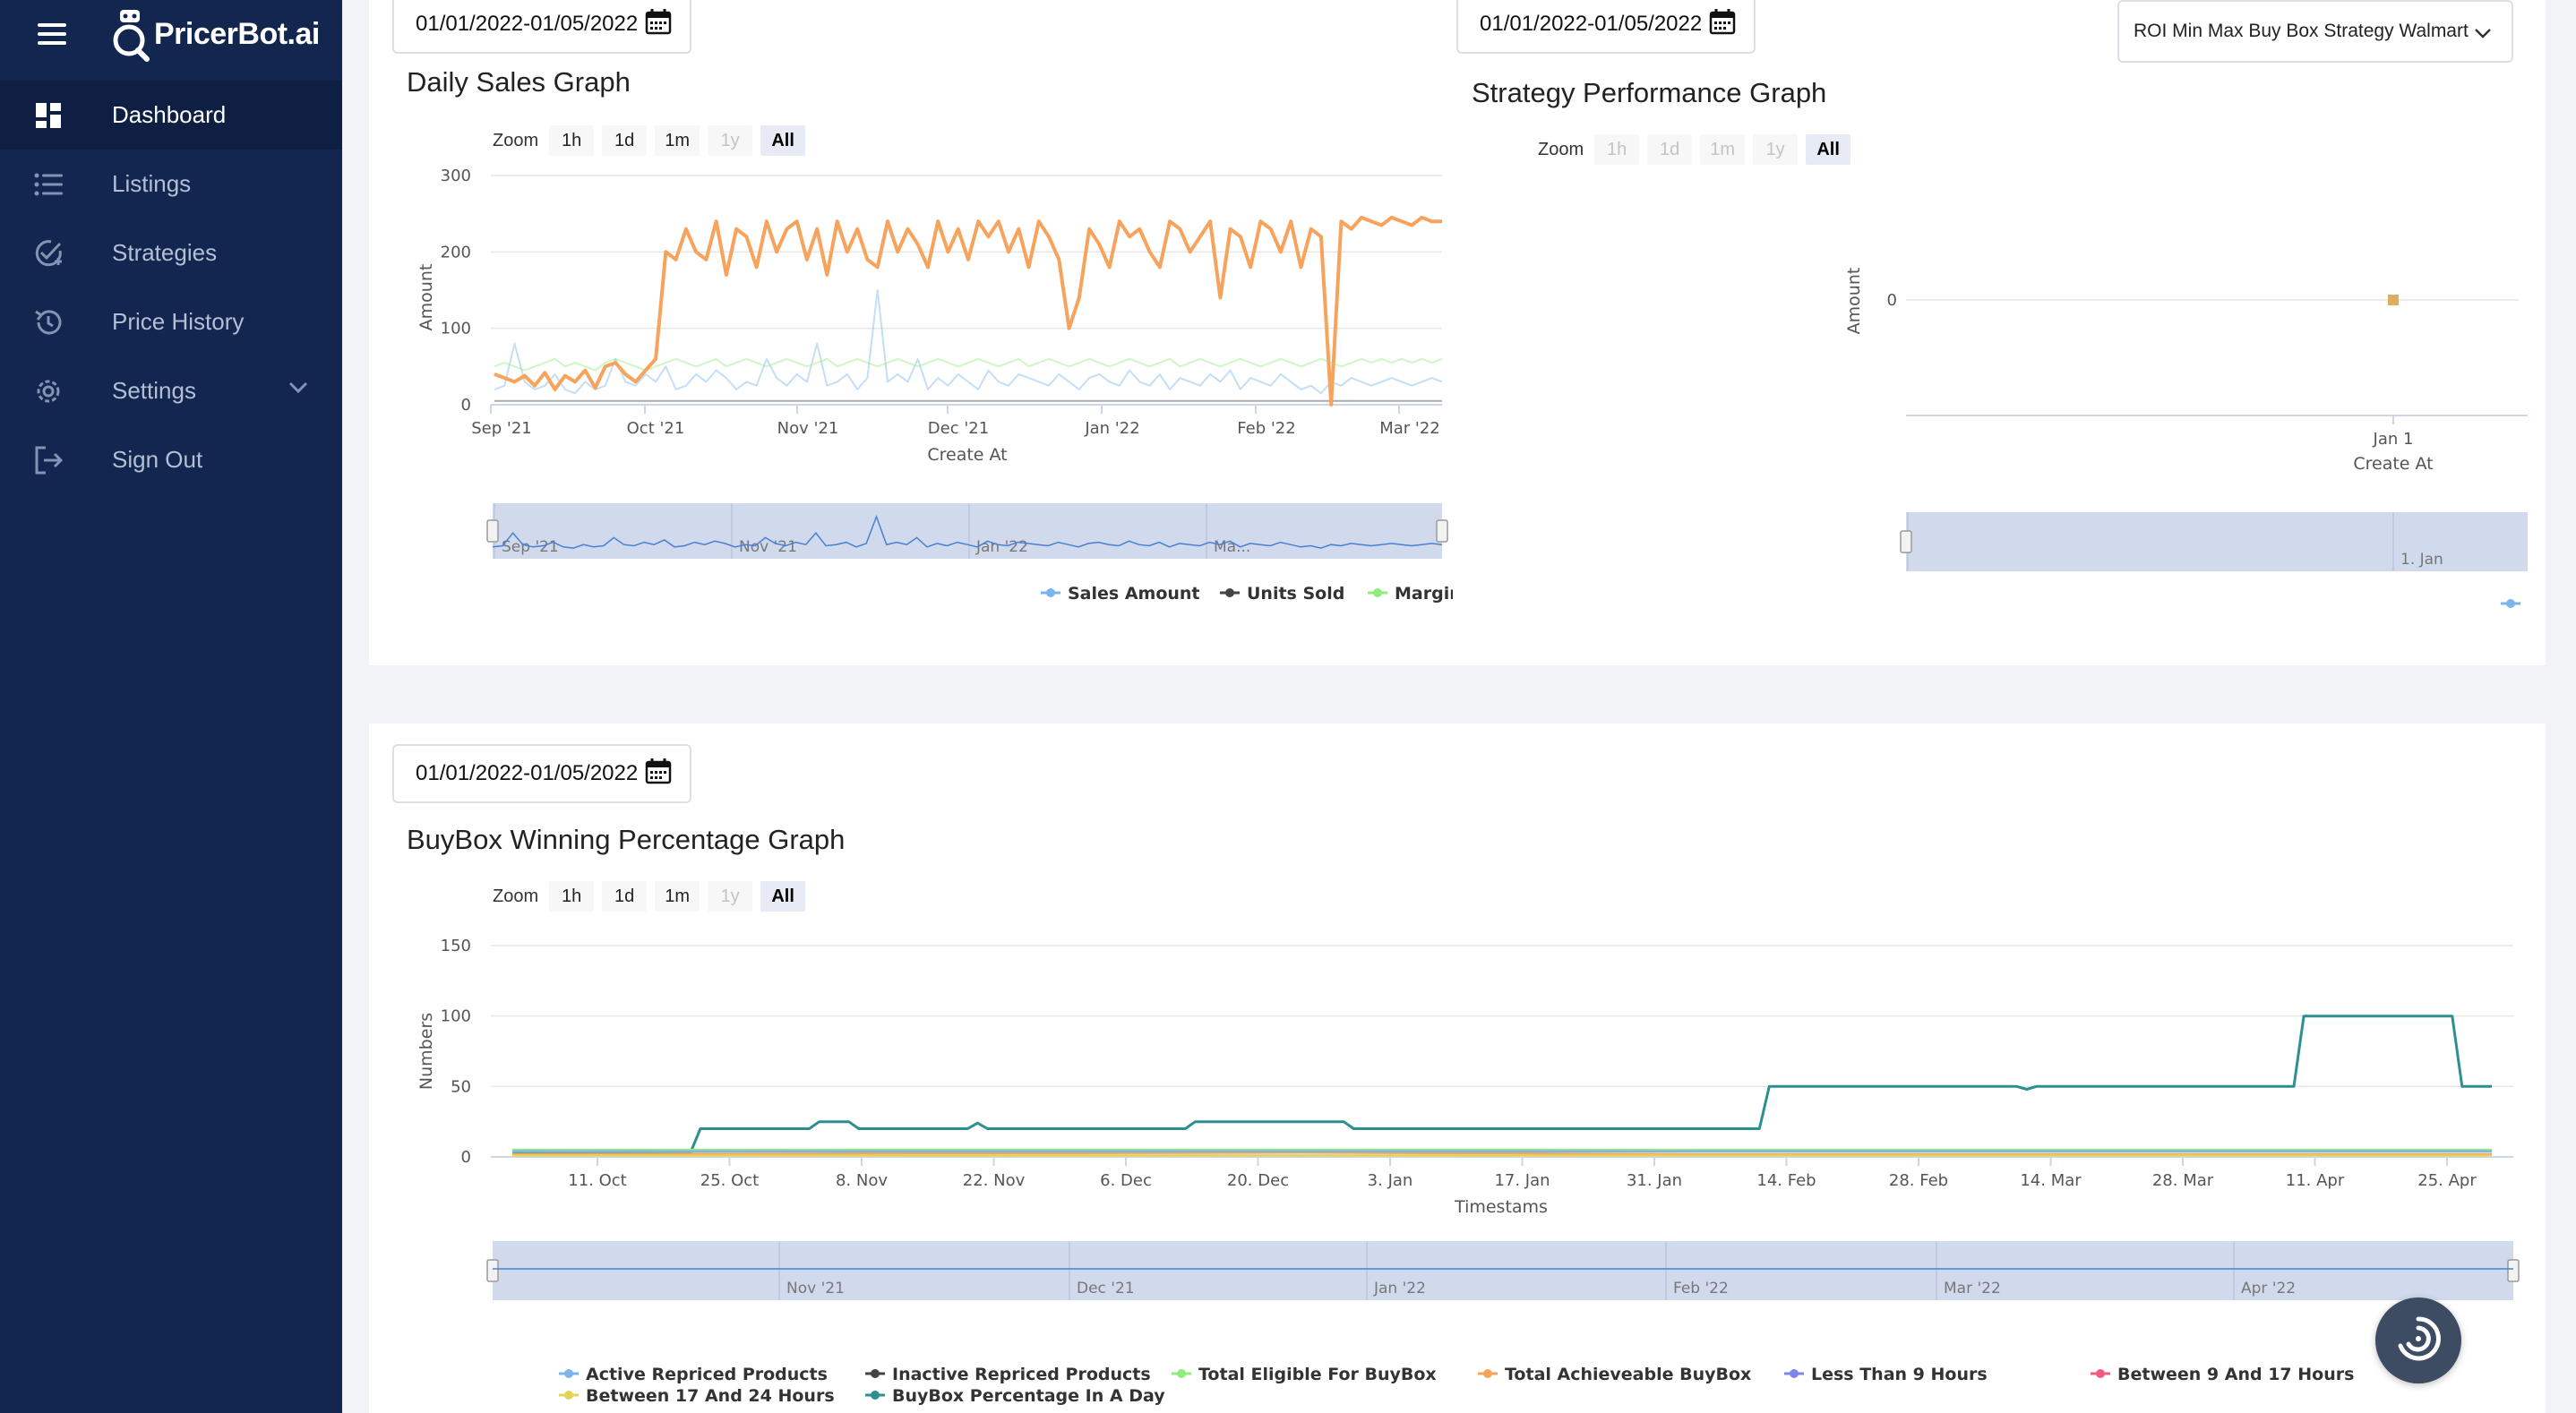  I want to click on legend-item: BuyBox Percentage In A Day, so click(1028, 1396).